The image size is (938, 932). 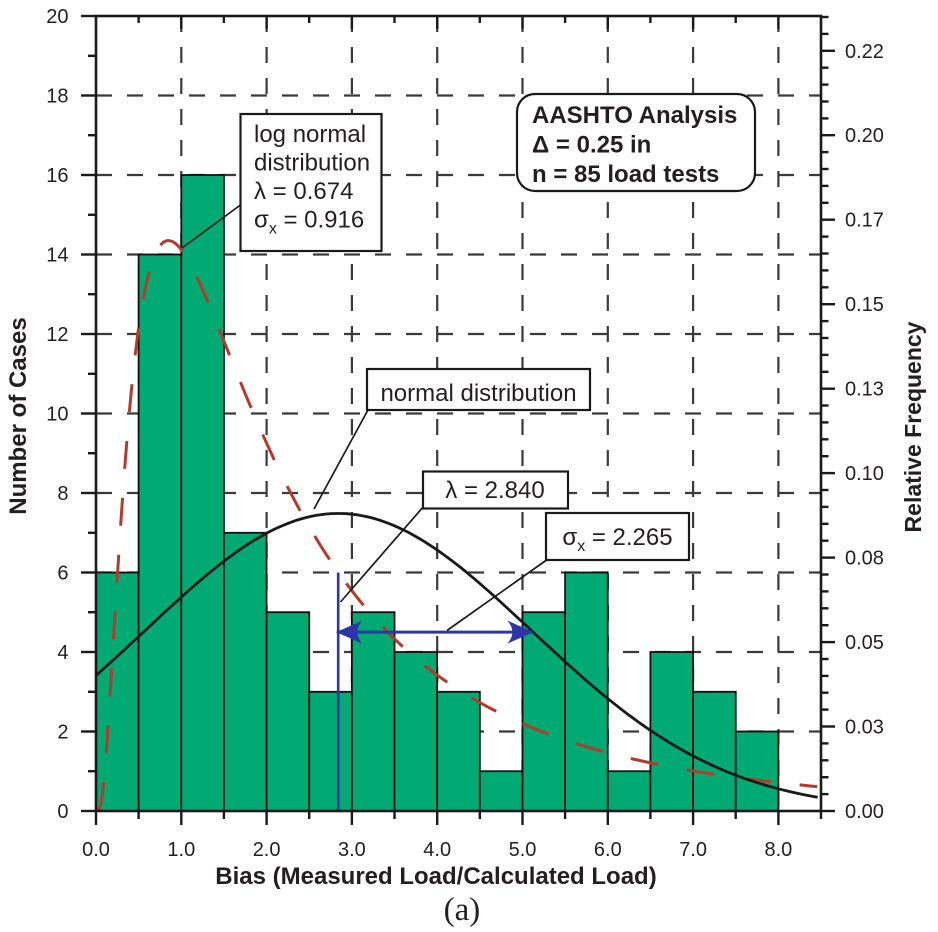 What do you see at coordinates (864, 390) in the screenshot?
I see `svg-text: 0.13` at bounding box center [864, 390].